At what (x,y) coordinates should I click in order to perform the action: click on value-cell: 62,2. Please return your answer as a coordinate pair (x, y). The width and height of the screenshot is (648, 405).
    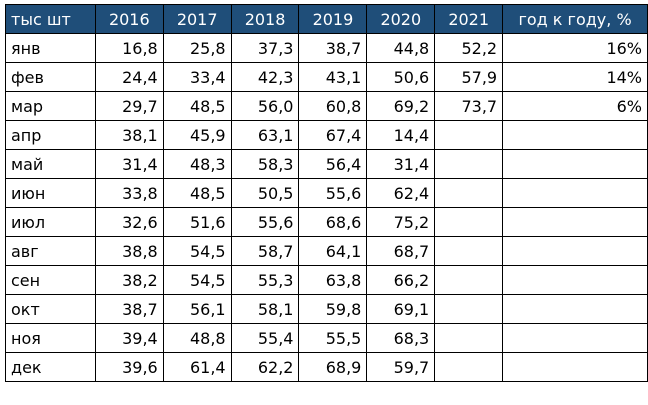
    Looking at the image, I should click on (265, 367).